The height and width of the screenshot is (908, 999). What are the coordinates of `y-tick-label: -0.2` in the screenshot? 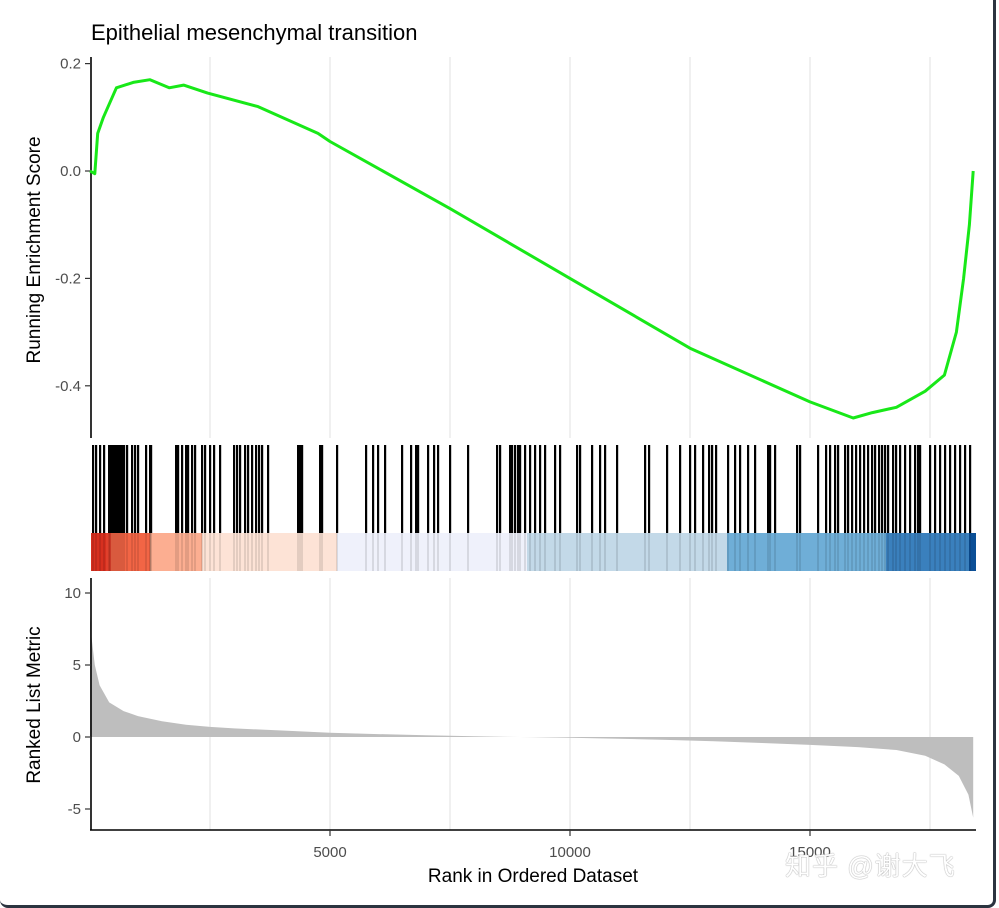 It's located at (68, 278).